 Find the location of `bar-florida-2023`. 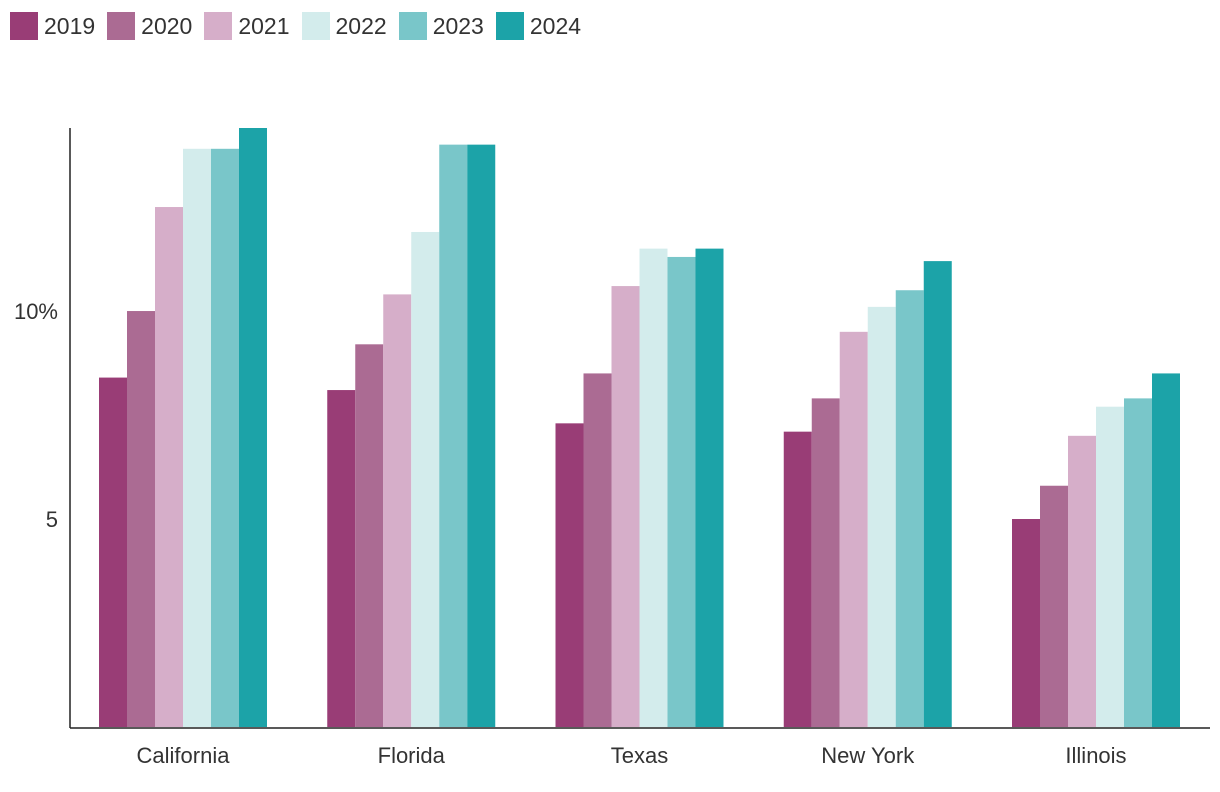

bar-florida-2023 is located at coordinates (453, 435).